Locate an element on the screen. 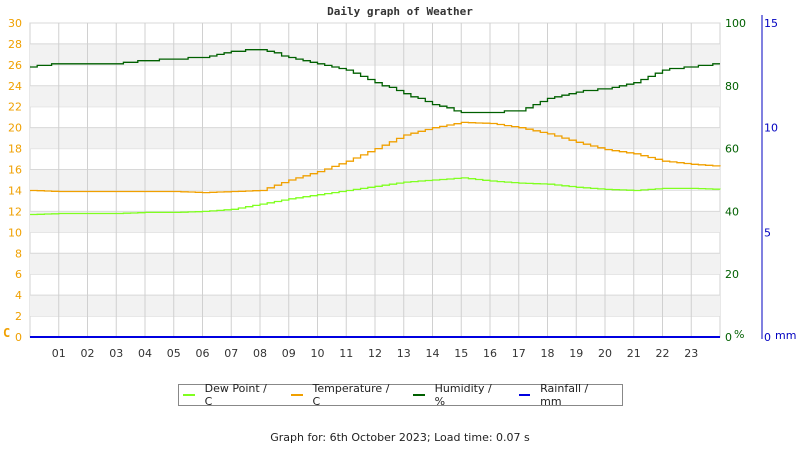 Image resolution: width=800 pixels, height=450 pixels. left-axis-unit: C is located at coordinates (6, 333).